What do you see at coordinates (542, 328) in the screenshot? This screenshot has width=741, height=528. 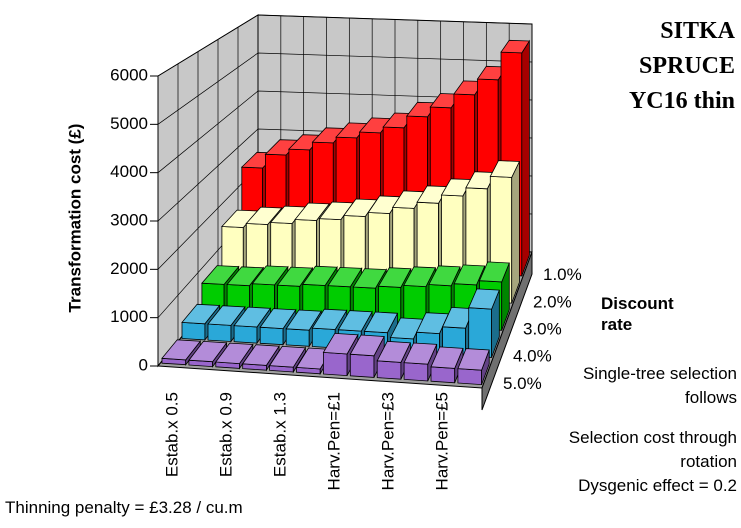 I see `legend-label: 3.0%` at bounding box center [542, 328].